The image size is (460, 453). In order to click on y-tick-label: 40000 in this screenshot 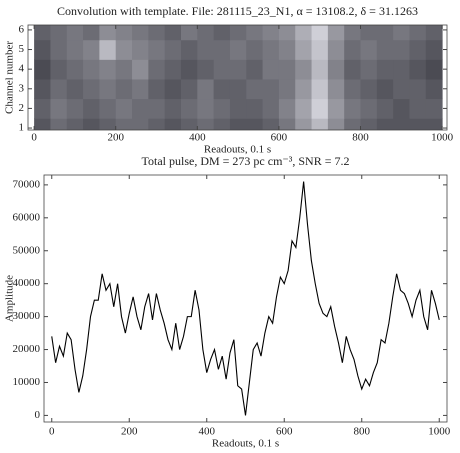, I will do `click(27, 283)`.